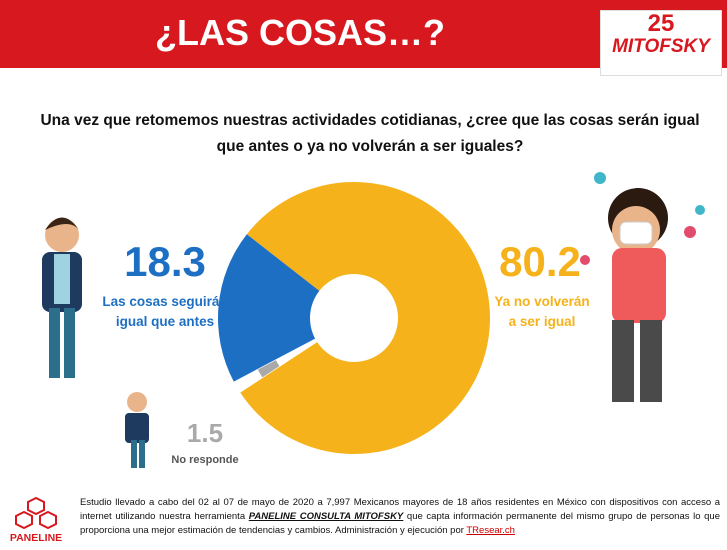  I want to click on category-label: No responde, so click(205, 460).